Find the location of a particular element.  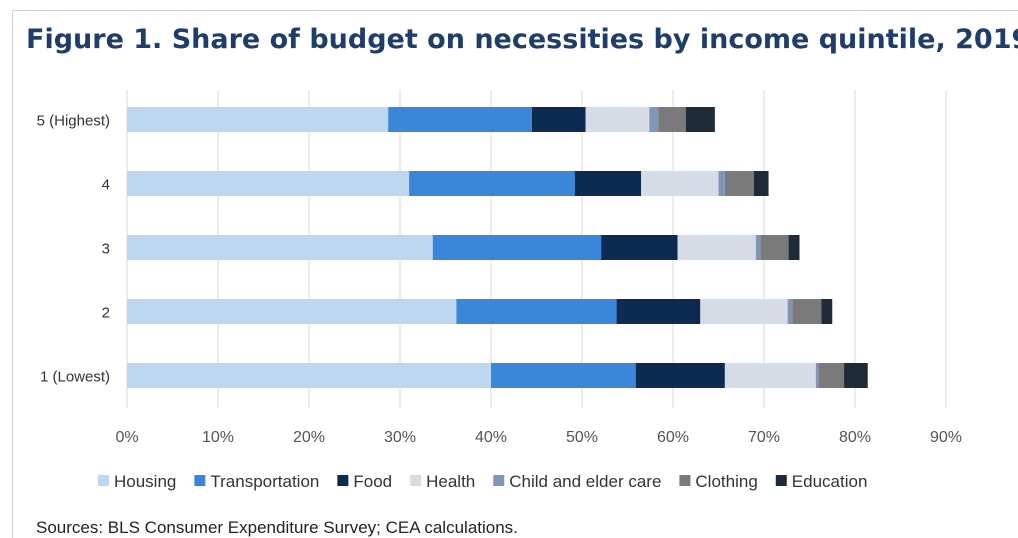

legend-label-housing: Housing is located at coordinates (145, 481).